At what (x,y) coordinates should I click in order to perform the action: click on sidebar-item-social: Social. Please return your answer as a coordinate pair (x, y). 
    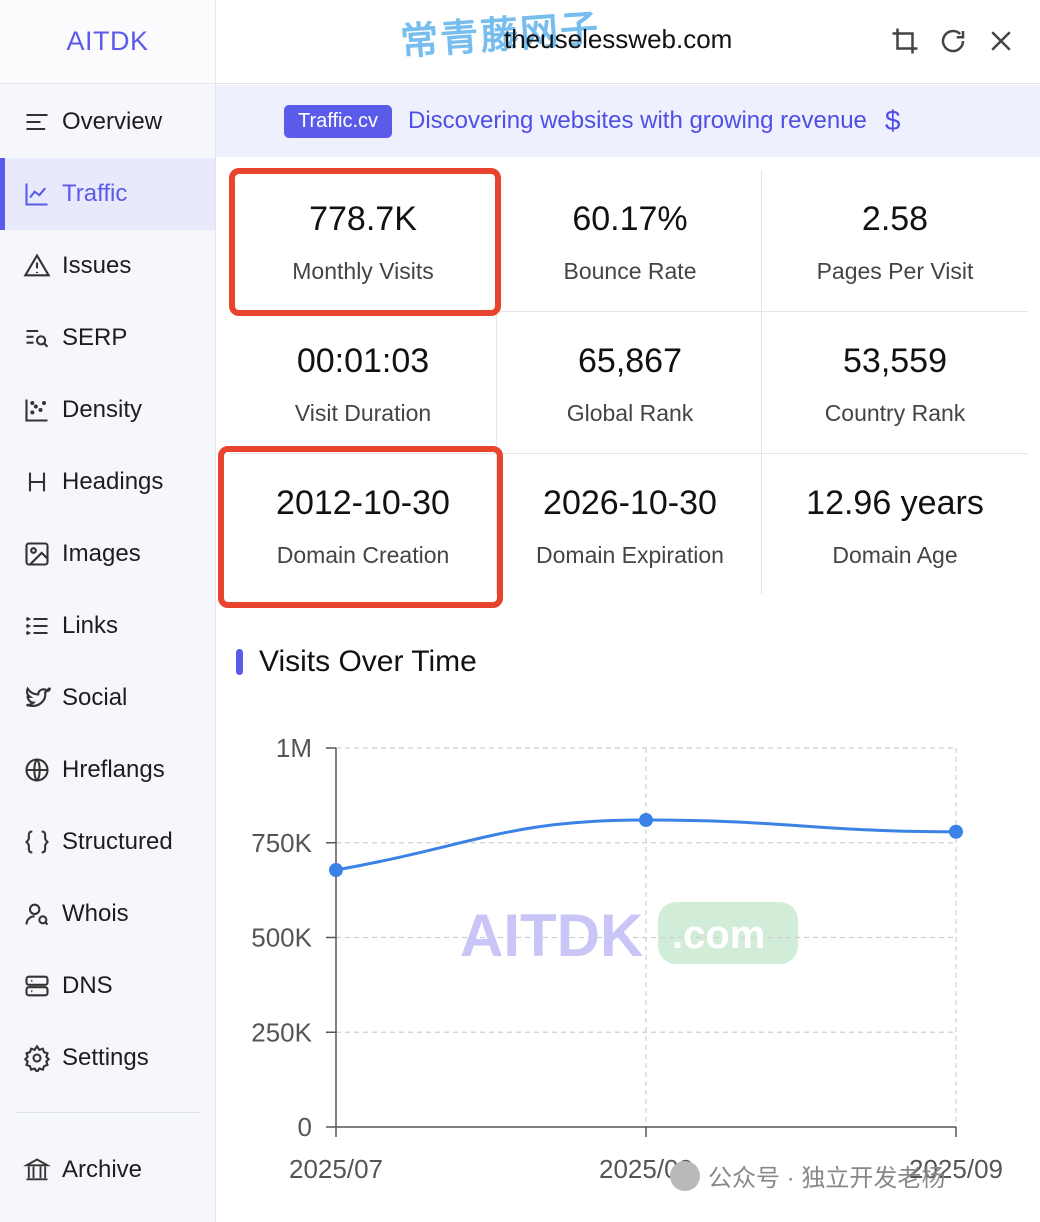
    Looking at the image, I should click on (107, 698).